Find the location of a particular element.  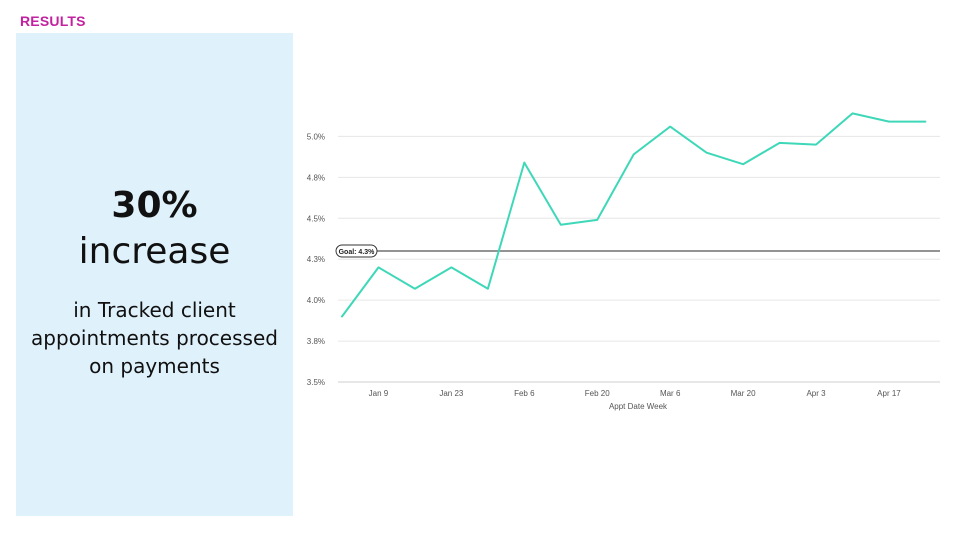

description-line: appointments processed is located at coordinates (154, 338).